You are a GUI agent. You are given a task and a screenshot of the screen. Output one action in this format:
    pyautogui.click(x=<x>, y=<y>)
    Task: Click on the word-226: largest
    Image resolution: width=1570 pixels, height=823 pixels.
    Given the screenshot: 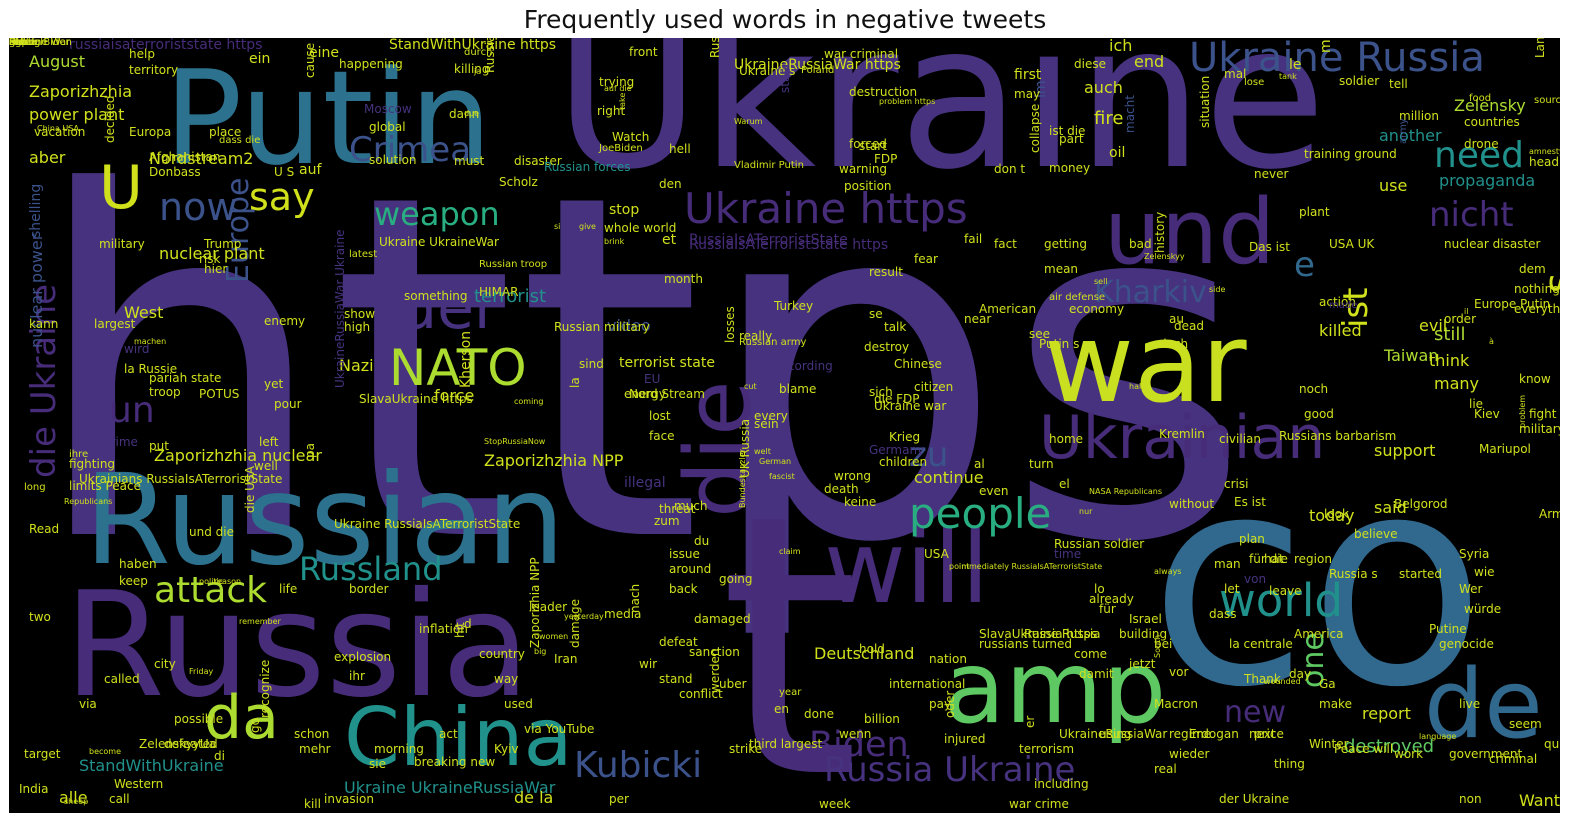 What is the action you would take?
    pyautogui.click(x=115, y=324)
    